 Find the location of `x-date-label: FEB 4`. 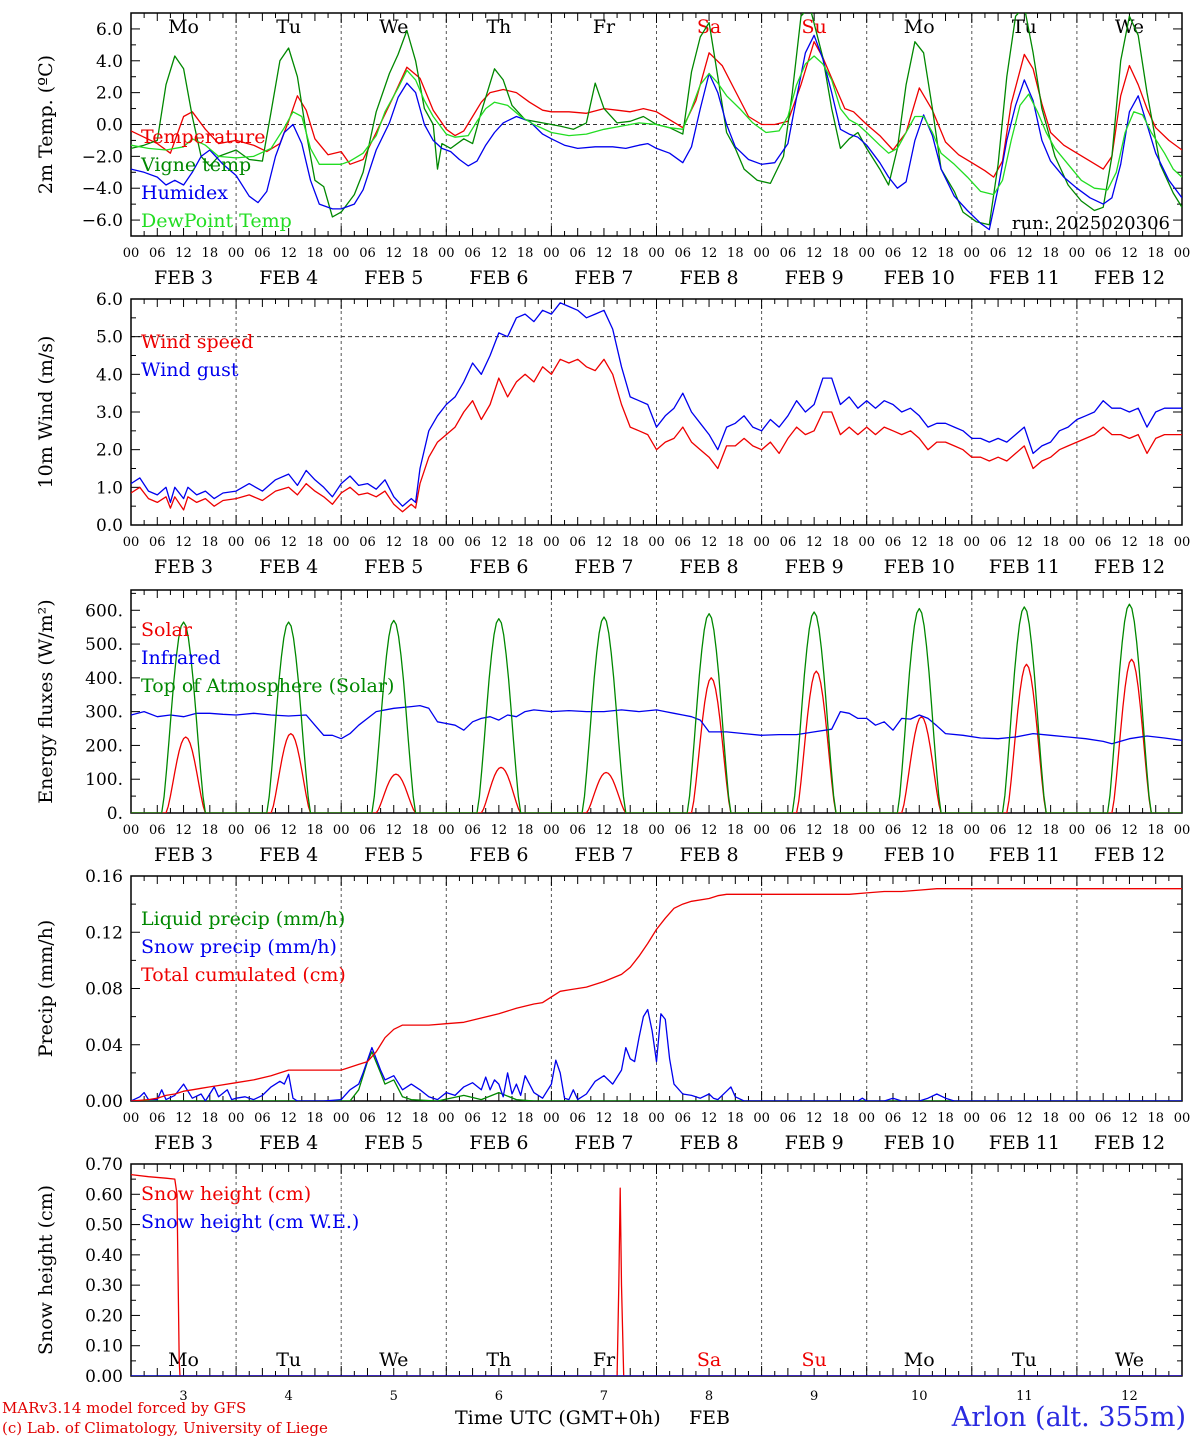

x-date-label: FEB 4 is located at coordinates (288, 278).